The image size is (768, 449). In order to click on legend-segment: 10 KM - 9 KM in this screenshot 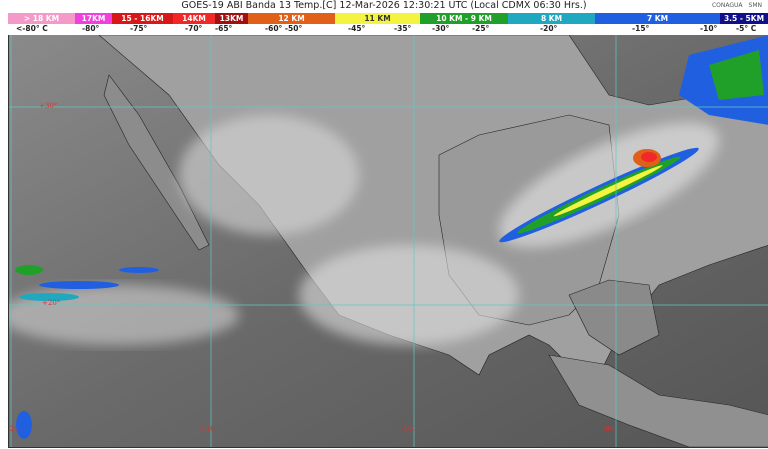, I will do `click(464, 18)`.